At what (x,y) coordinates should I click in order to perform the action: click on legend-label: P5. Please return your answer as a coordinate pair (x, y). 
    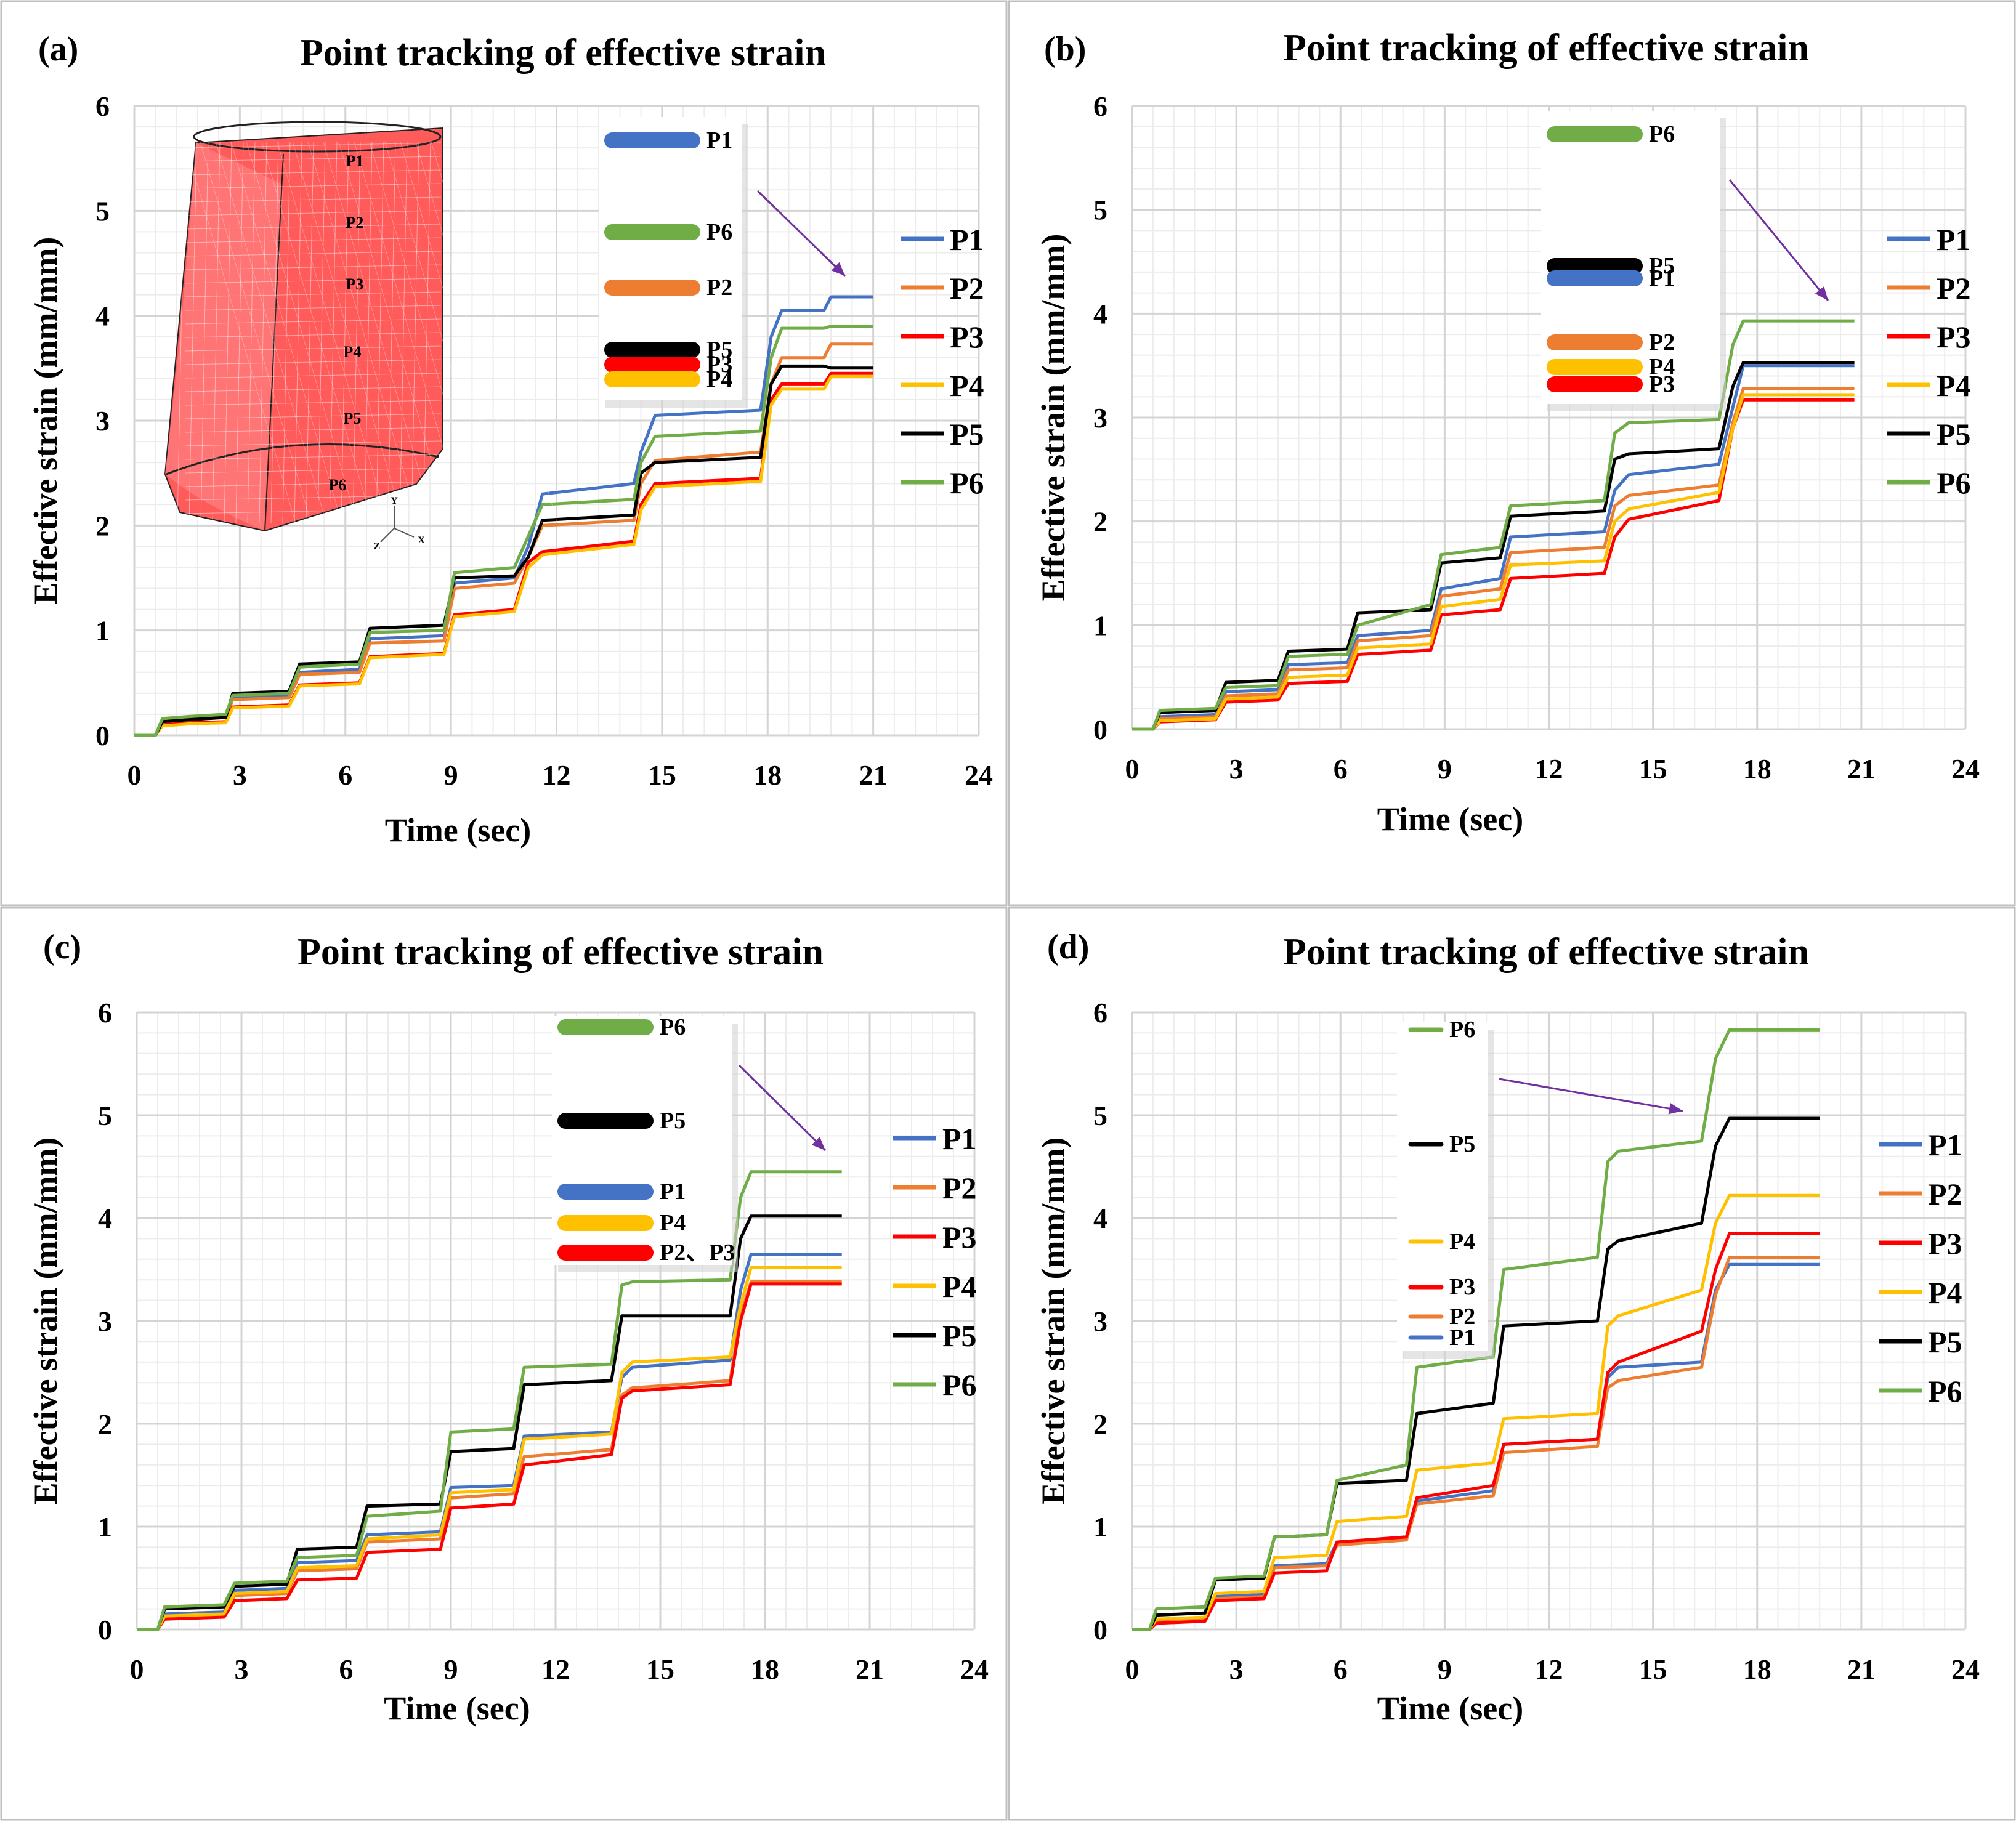
    Looking at the image, I should click on (967, 434).